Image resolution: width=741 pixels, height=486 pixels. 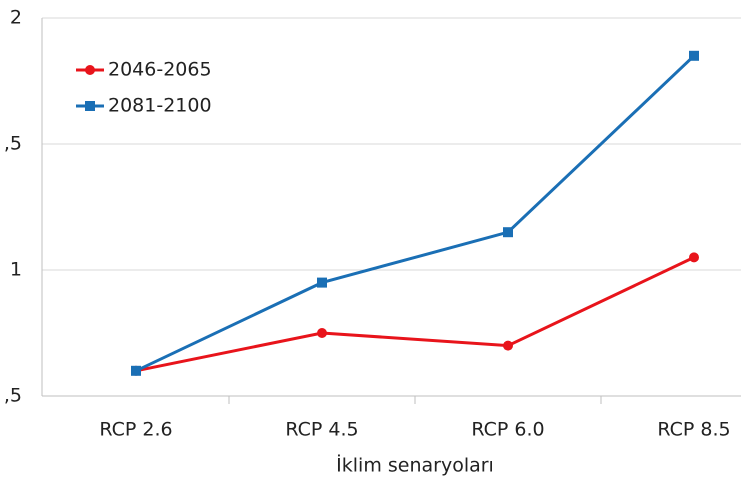 I want to click on x-tick-label: RCP 6.0, so click(x=507, y=430).